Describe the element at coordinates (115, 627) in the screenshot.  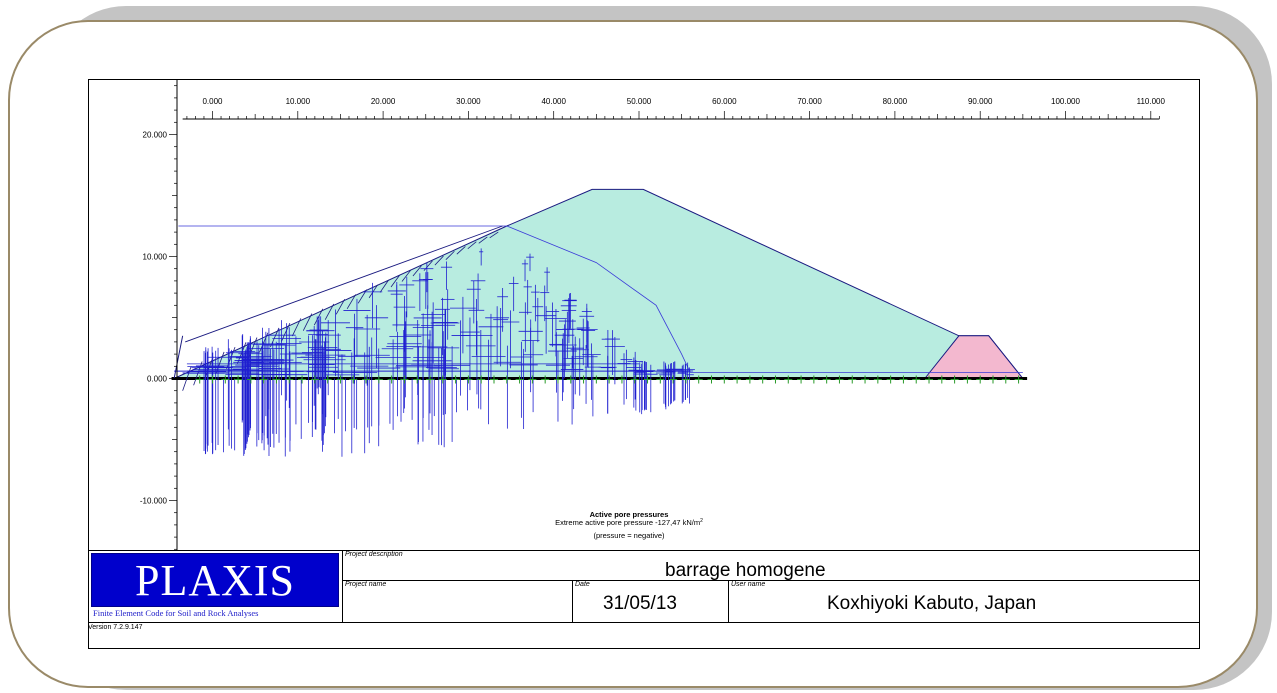
I see `version-label: Version 7.2.9.147` at that location.